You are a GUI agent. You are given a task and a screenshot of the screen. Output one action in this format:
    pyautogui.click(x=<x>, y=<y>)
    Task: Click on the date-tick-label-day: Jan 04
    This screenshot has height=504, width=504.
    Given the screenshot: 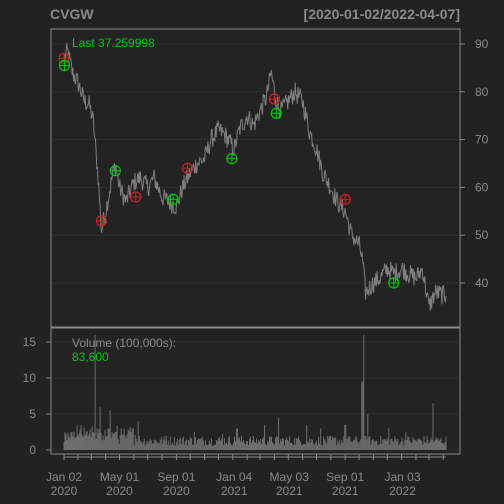 What is the action you would take?
    pyautogui.click(x=234, y=477)
    